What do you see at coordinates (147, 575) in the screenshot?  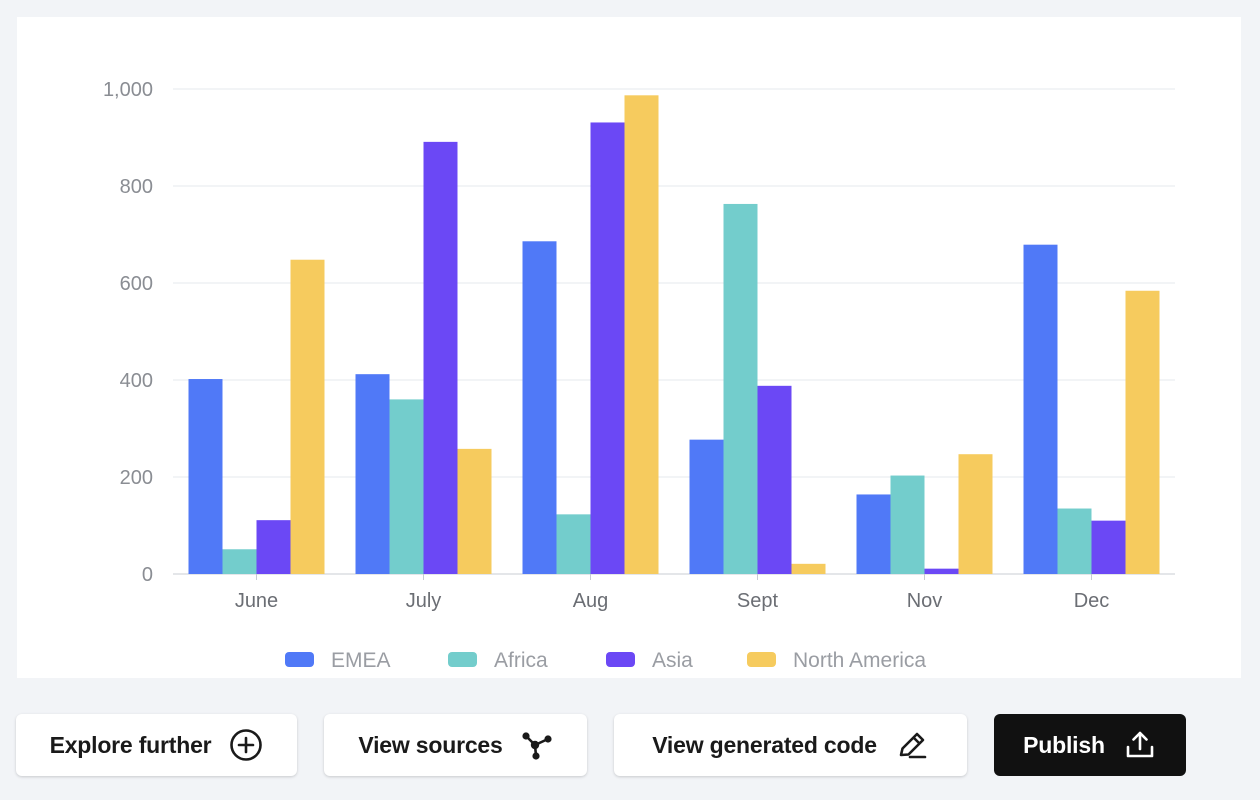 I see `y-tick-label: 0` at bounding box center [147, 575].